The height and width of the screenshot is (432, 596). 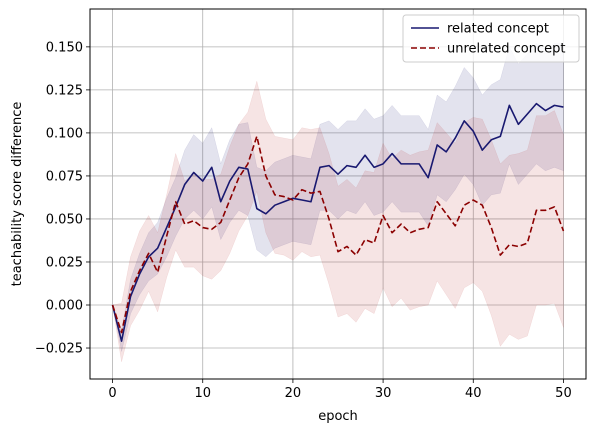 What do you see at coordinates (563, 393) in the screenshot?
I see `x-tick-label: 50` at bounding box center [563, 393].